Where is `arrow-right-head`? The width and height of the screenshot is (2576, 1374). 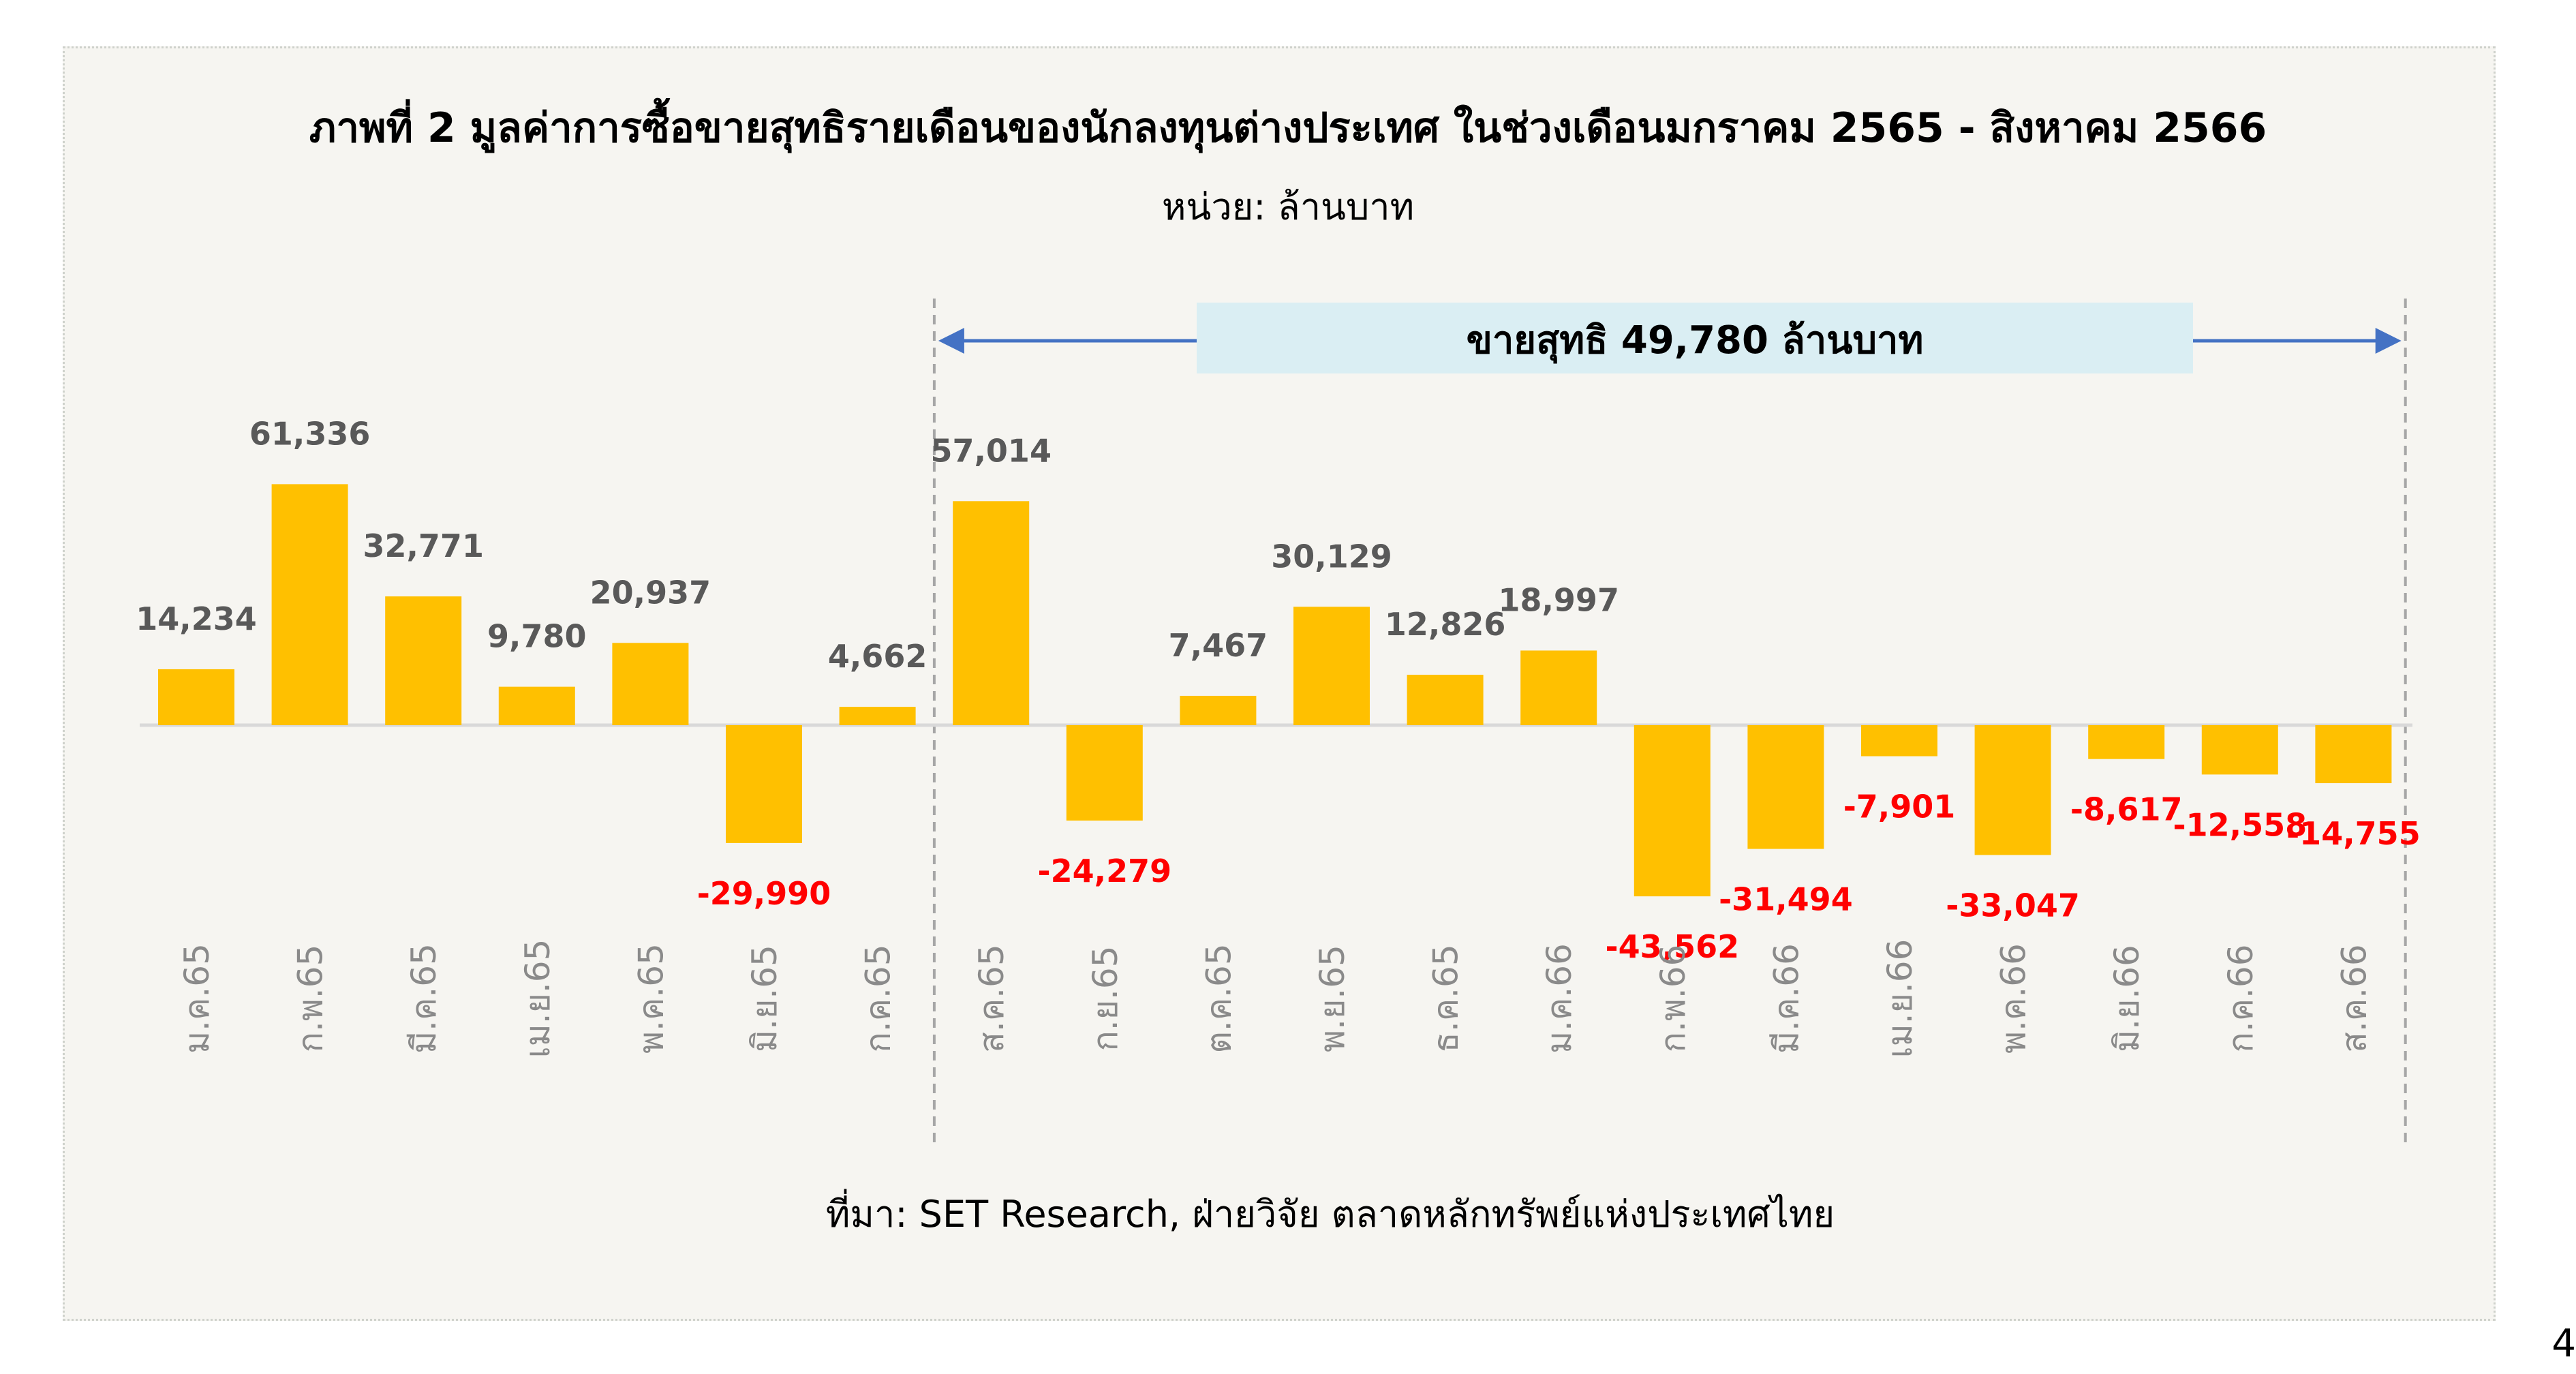 arrow-right-head is located at coordinates (2389, 341).